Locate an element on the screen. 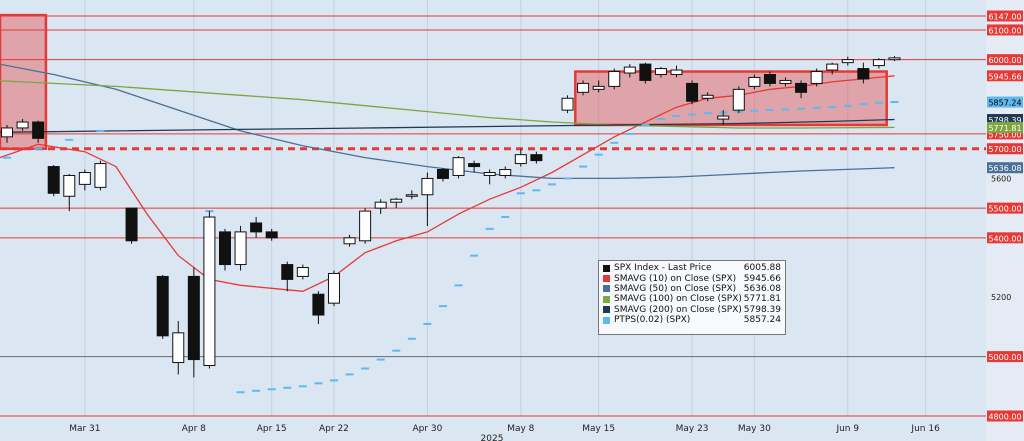  legend-value: 5636.08 is located at coordinates (762, 288).